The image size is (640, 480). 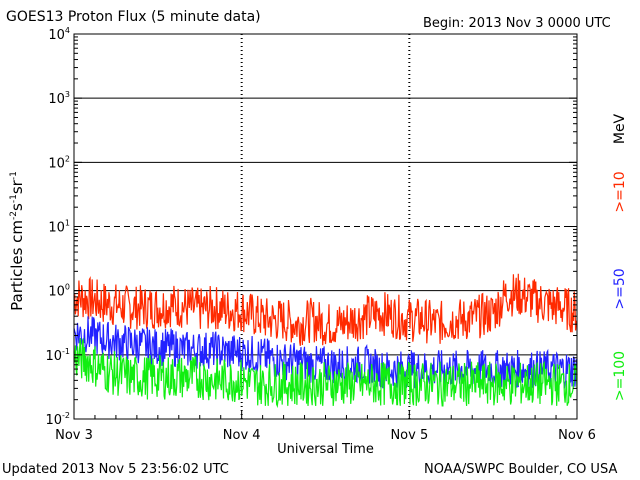 I want to click on y-tick-label-6: 10⁴, so click(x=59, y=34).